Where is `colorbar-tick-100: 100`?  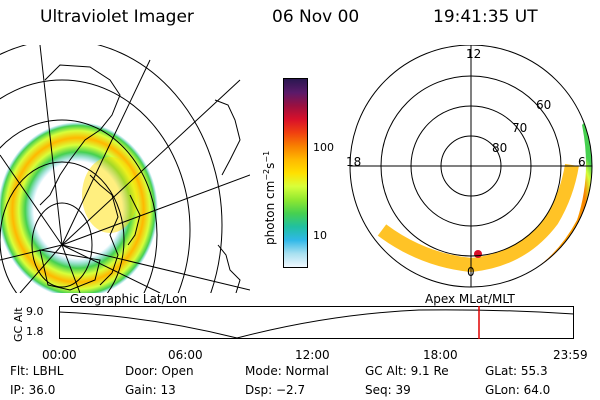 colorbar-tick-100: 100 is located at coordinates (323, 147).